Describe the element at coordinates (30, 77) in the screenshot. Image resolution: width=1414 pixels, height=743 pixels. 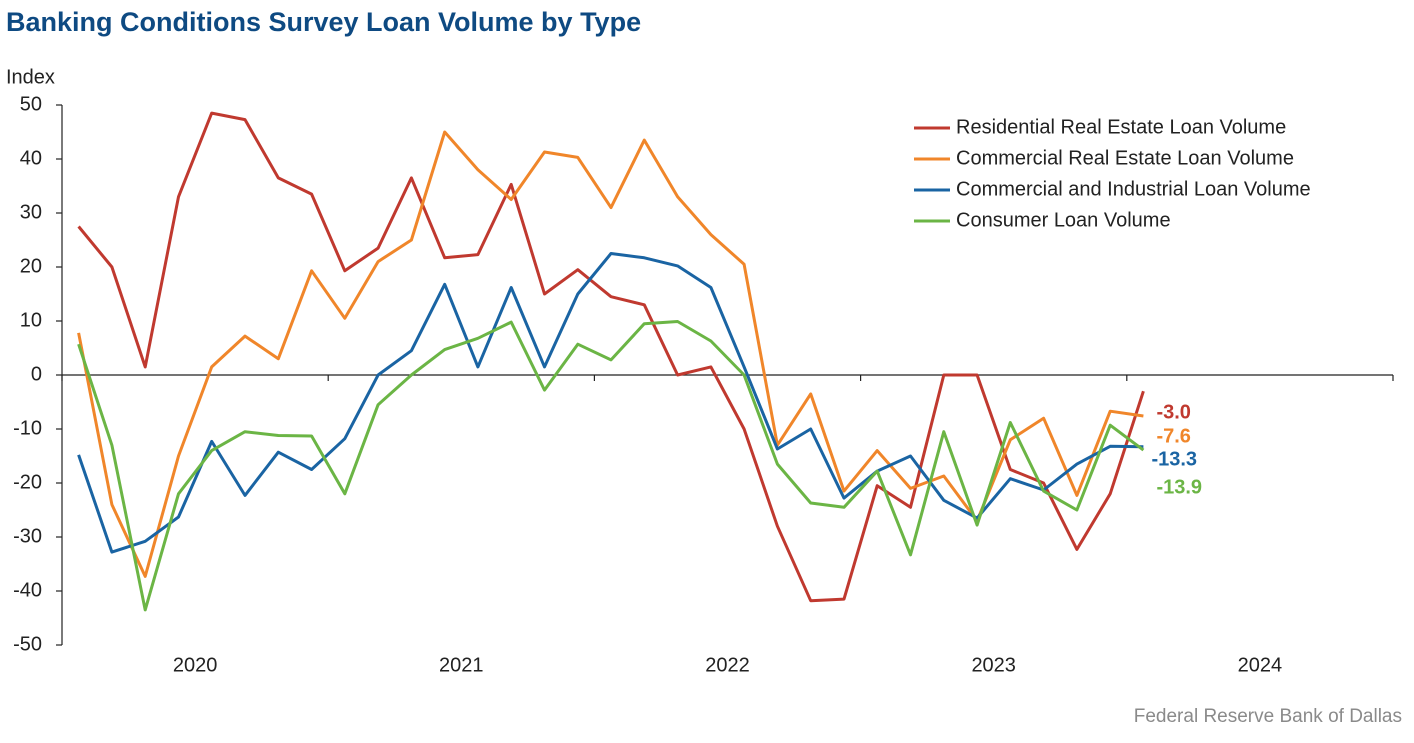
I see `y-axis-label: Index` at that location.